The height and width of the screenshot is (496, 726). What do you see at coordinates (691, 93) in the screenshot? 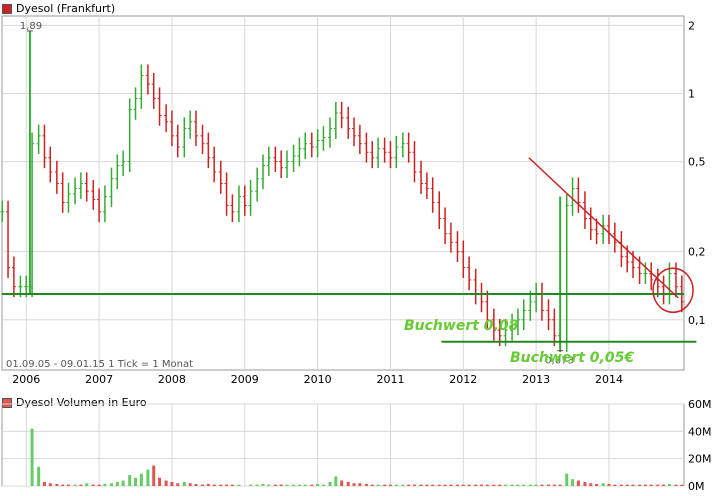
I see `price-y-tick-label: 1` at bounding box center [691, 93].